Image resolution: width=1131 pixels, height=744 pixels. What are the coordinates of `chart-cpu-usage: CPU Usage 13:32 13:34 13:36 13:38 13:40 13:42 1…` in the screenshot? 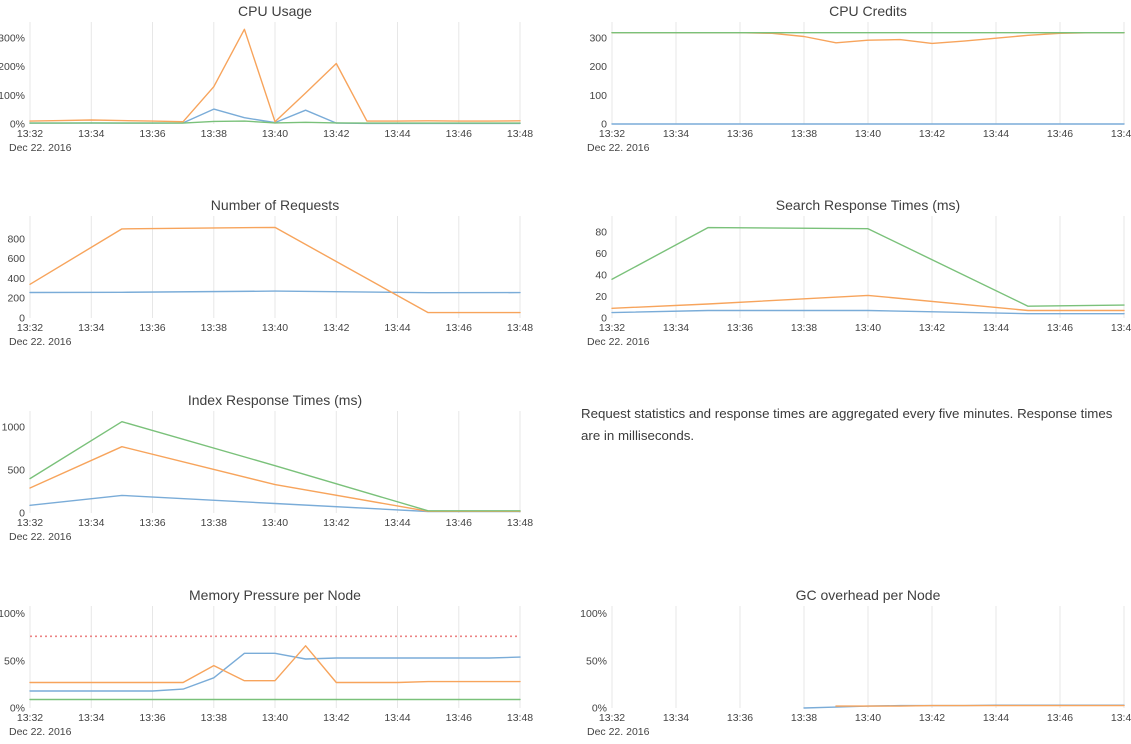 It's located at (280, 80).